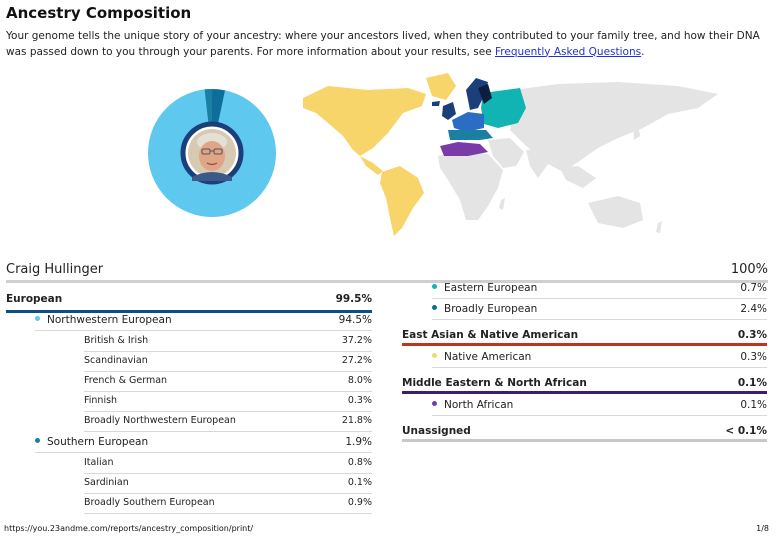 The height and width of the screenshot is (539, 779). What do you see at coordinates (599, 359) in the screenshot?
I see `row-native-american: Native American 0.3%` at bounding box center [599, 359].